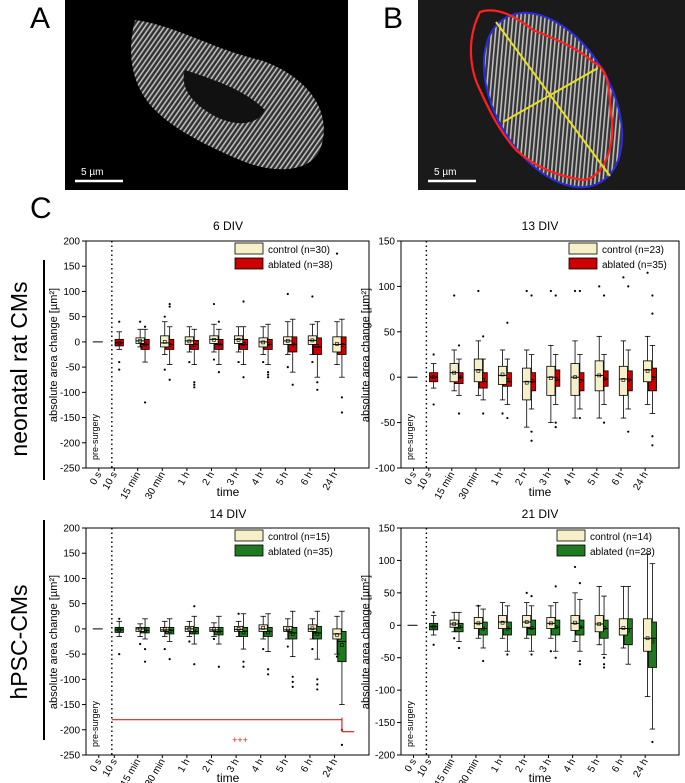  What do you see at coordinates (70, 443) in the screenshot?
I see `y-tick-label: -200` at bounding box center [70, 443].